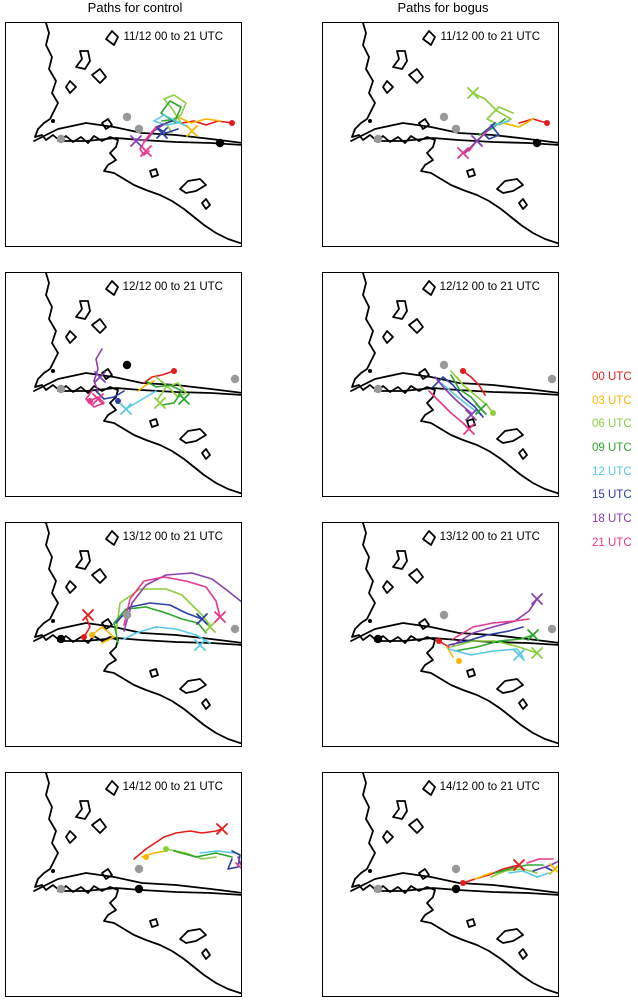 The width and height of the screenshot is (638, 1004). I want to click on panel-control-14-12: 14/12 00 to 21 UTC, so click(123, 884).